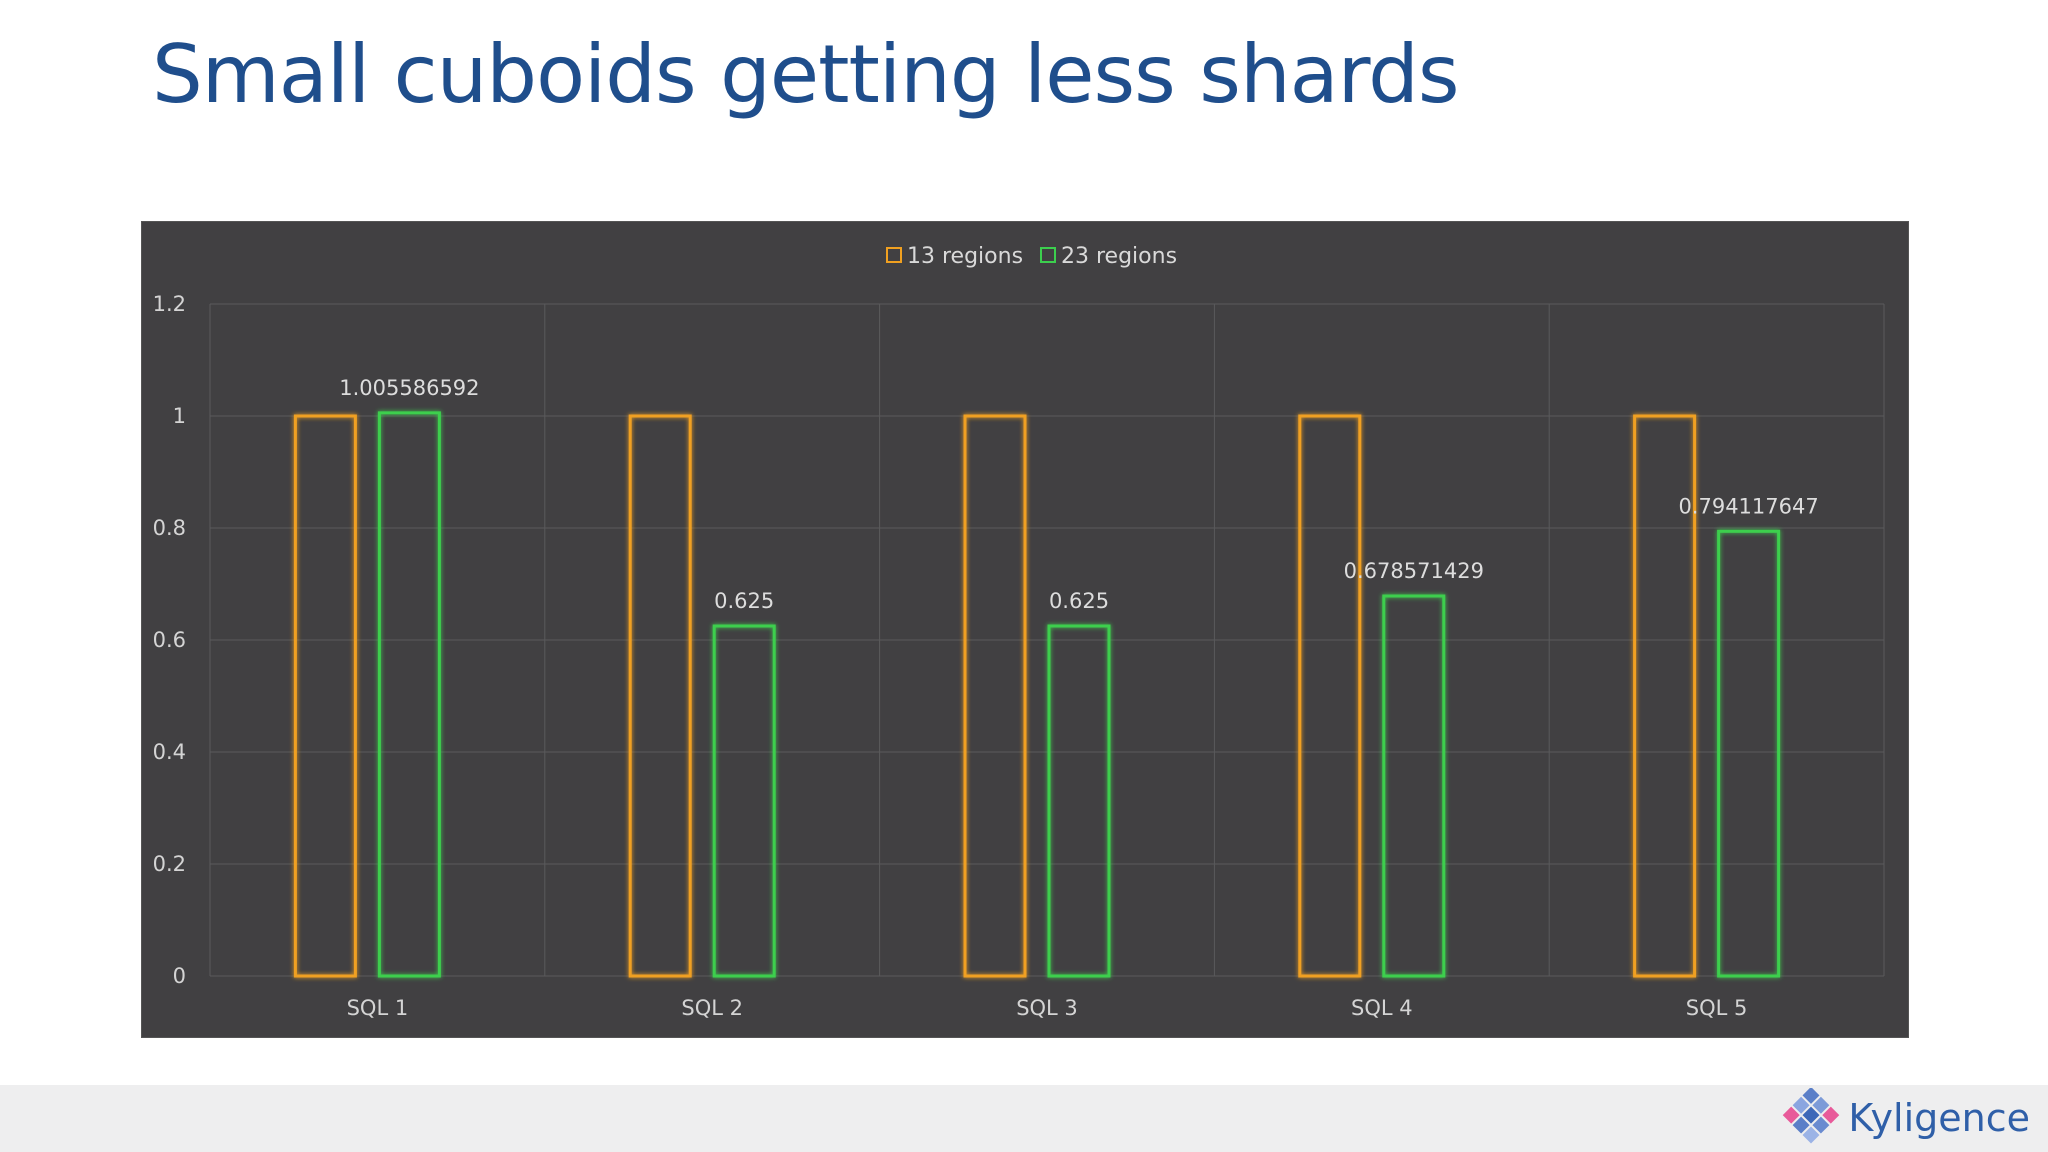 The width and height of the screenshot is (2048, 1152). What do you see at coordinates (179, 976) in the screenshot?
I see `y-tick-label: 0` at bounding box center [179, 976].